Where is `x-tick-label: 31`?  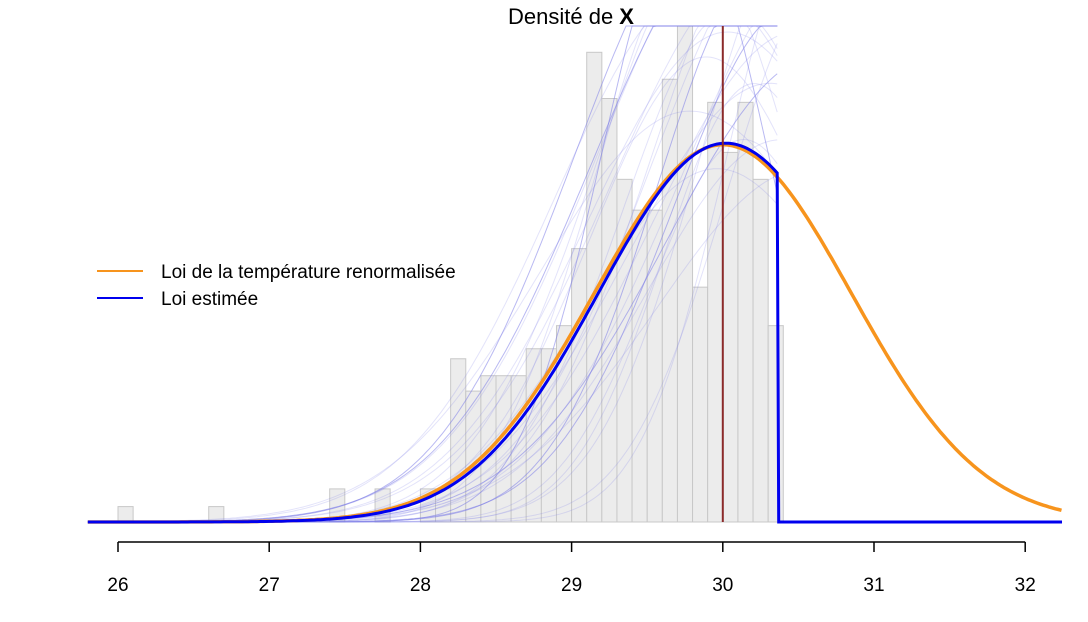 x-tick-label: 31 is located at coordinates (873, 585).